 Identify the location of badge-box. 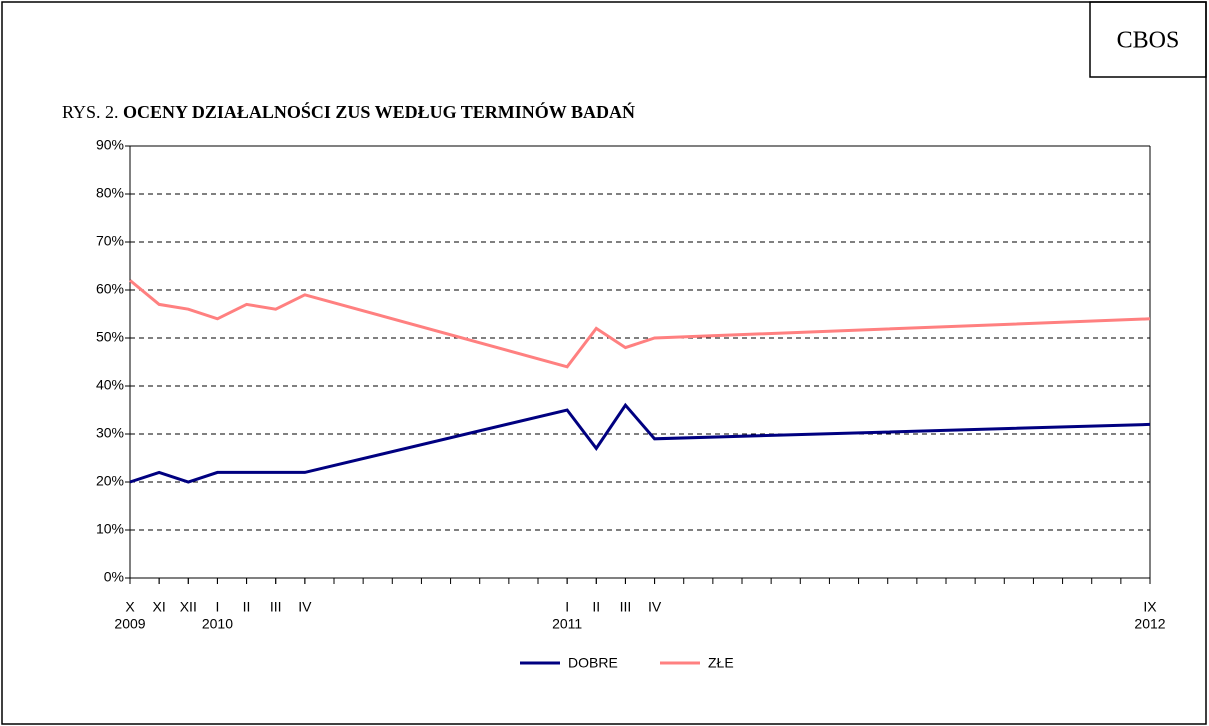
(1148, 39).